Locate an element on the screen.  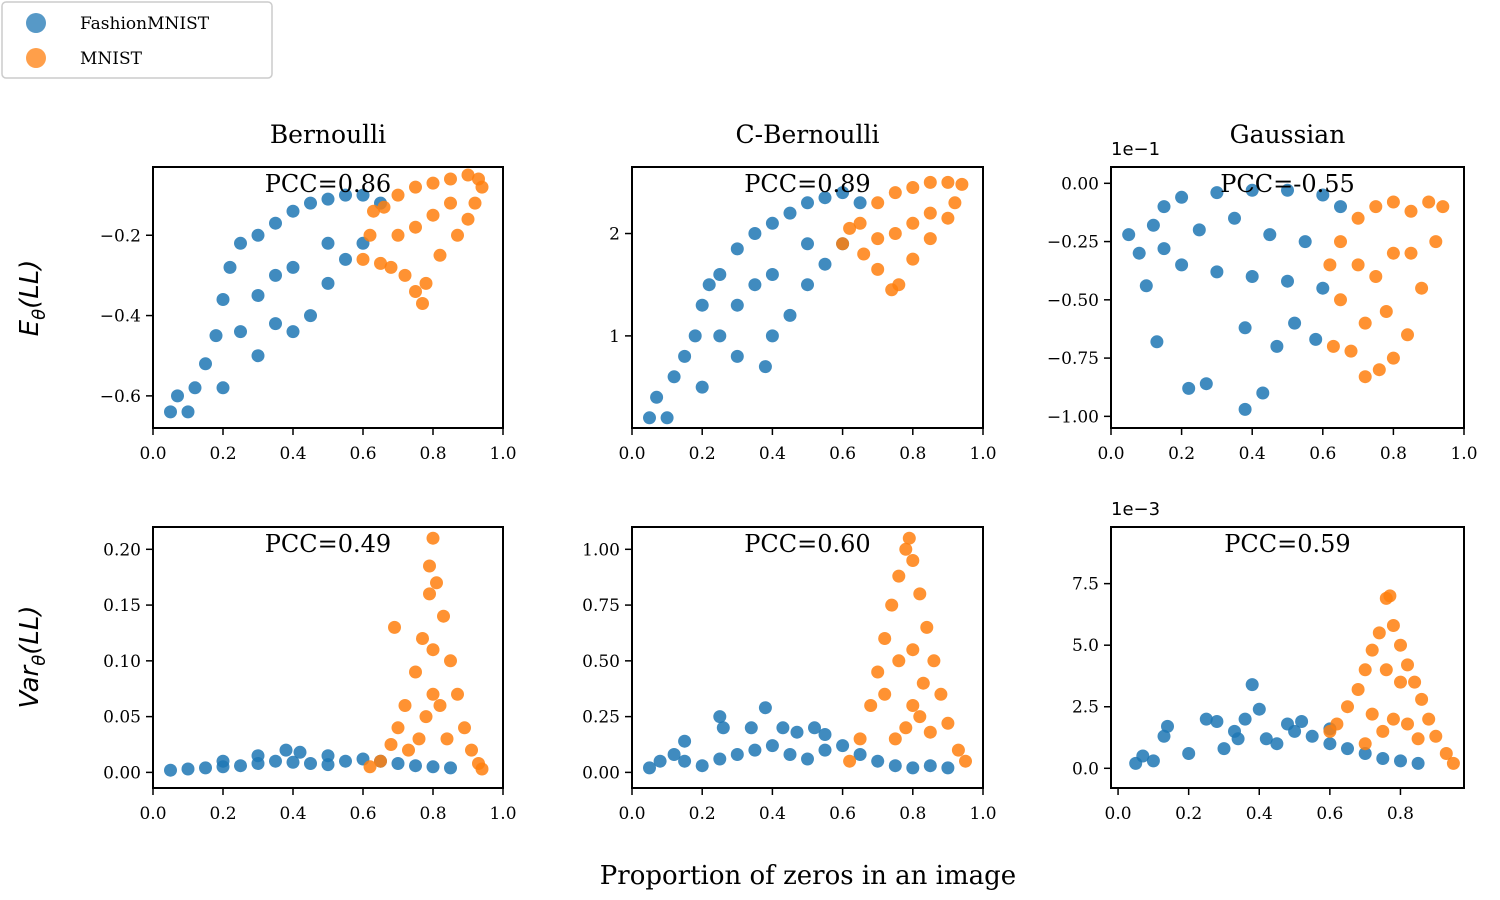
y-tick-label: 0.25 is located at coordinates (601, 718).